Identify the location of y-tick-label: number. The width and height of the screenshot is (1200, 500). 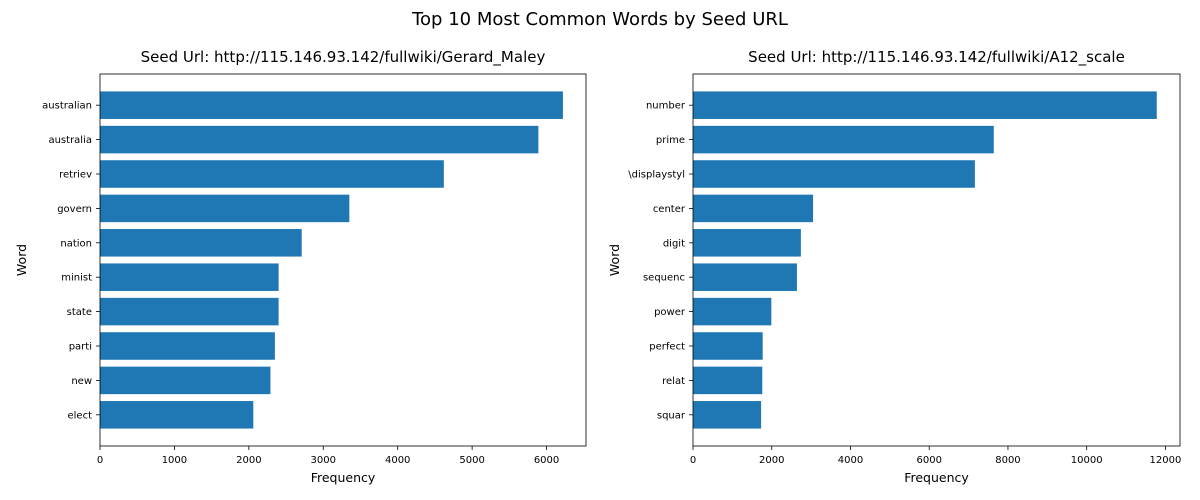
(666, 106).